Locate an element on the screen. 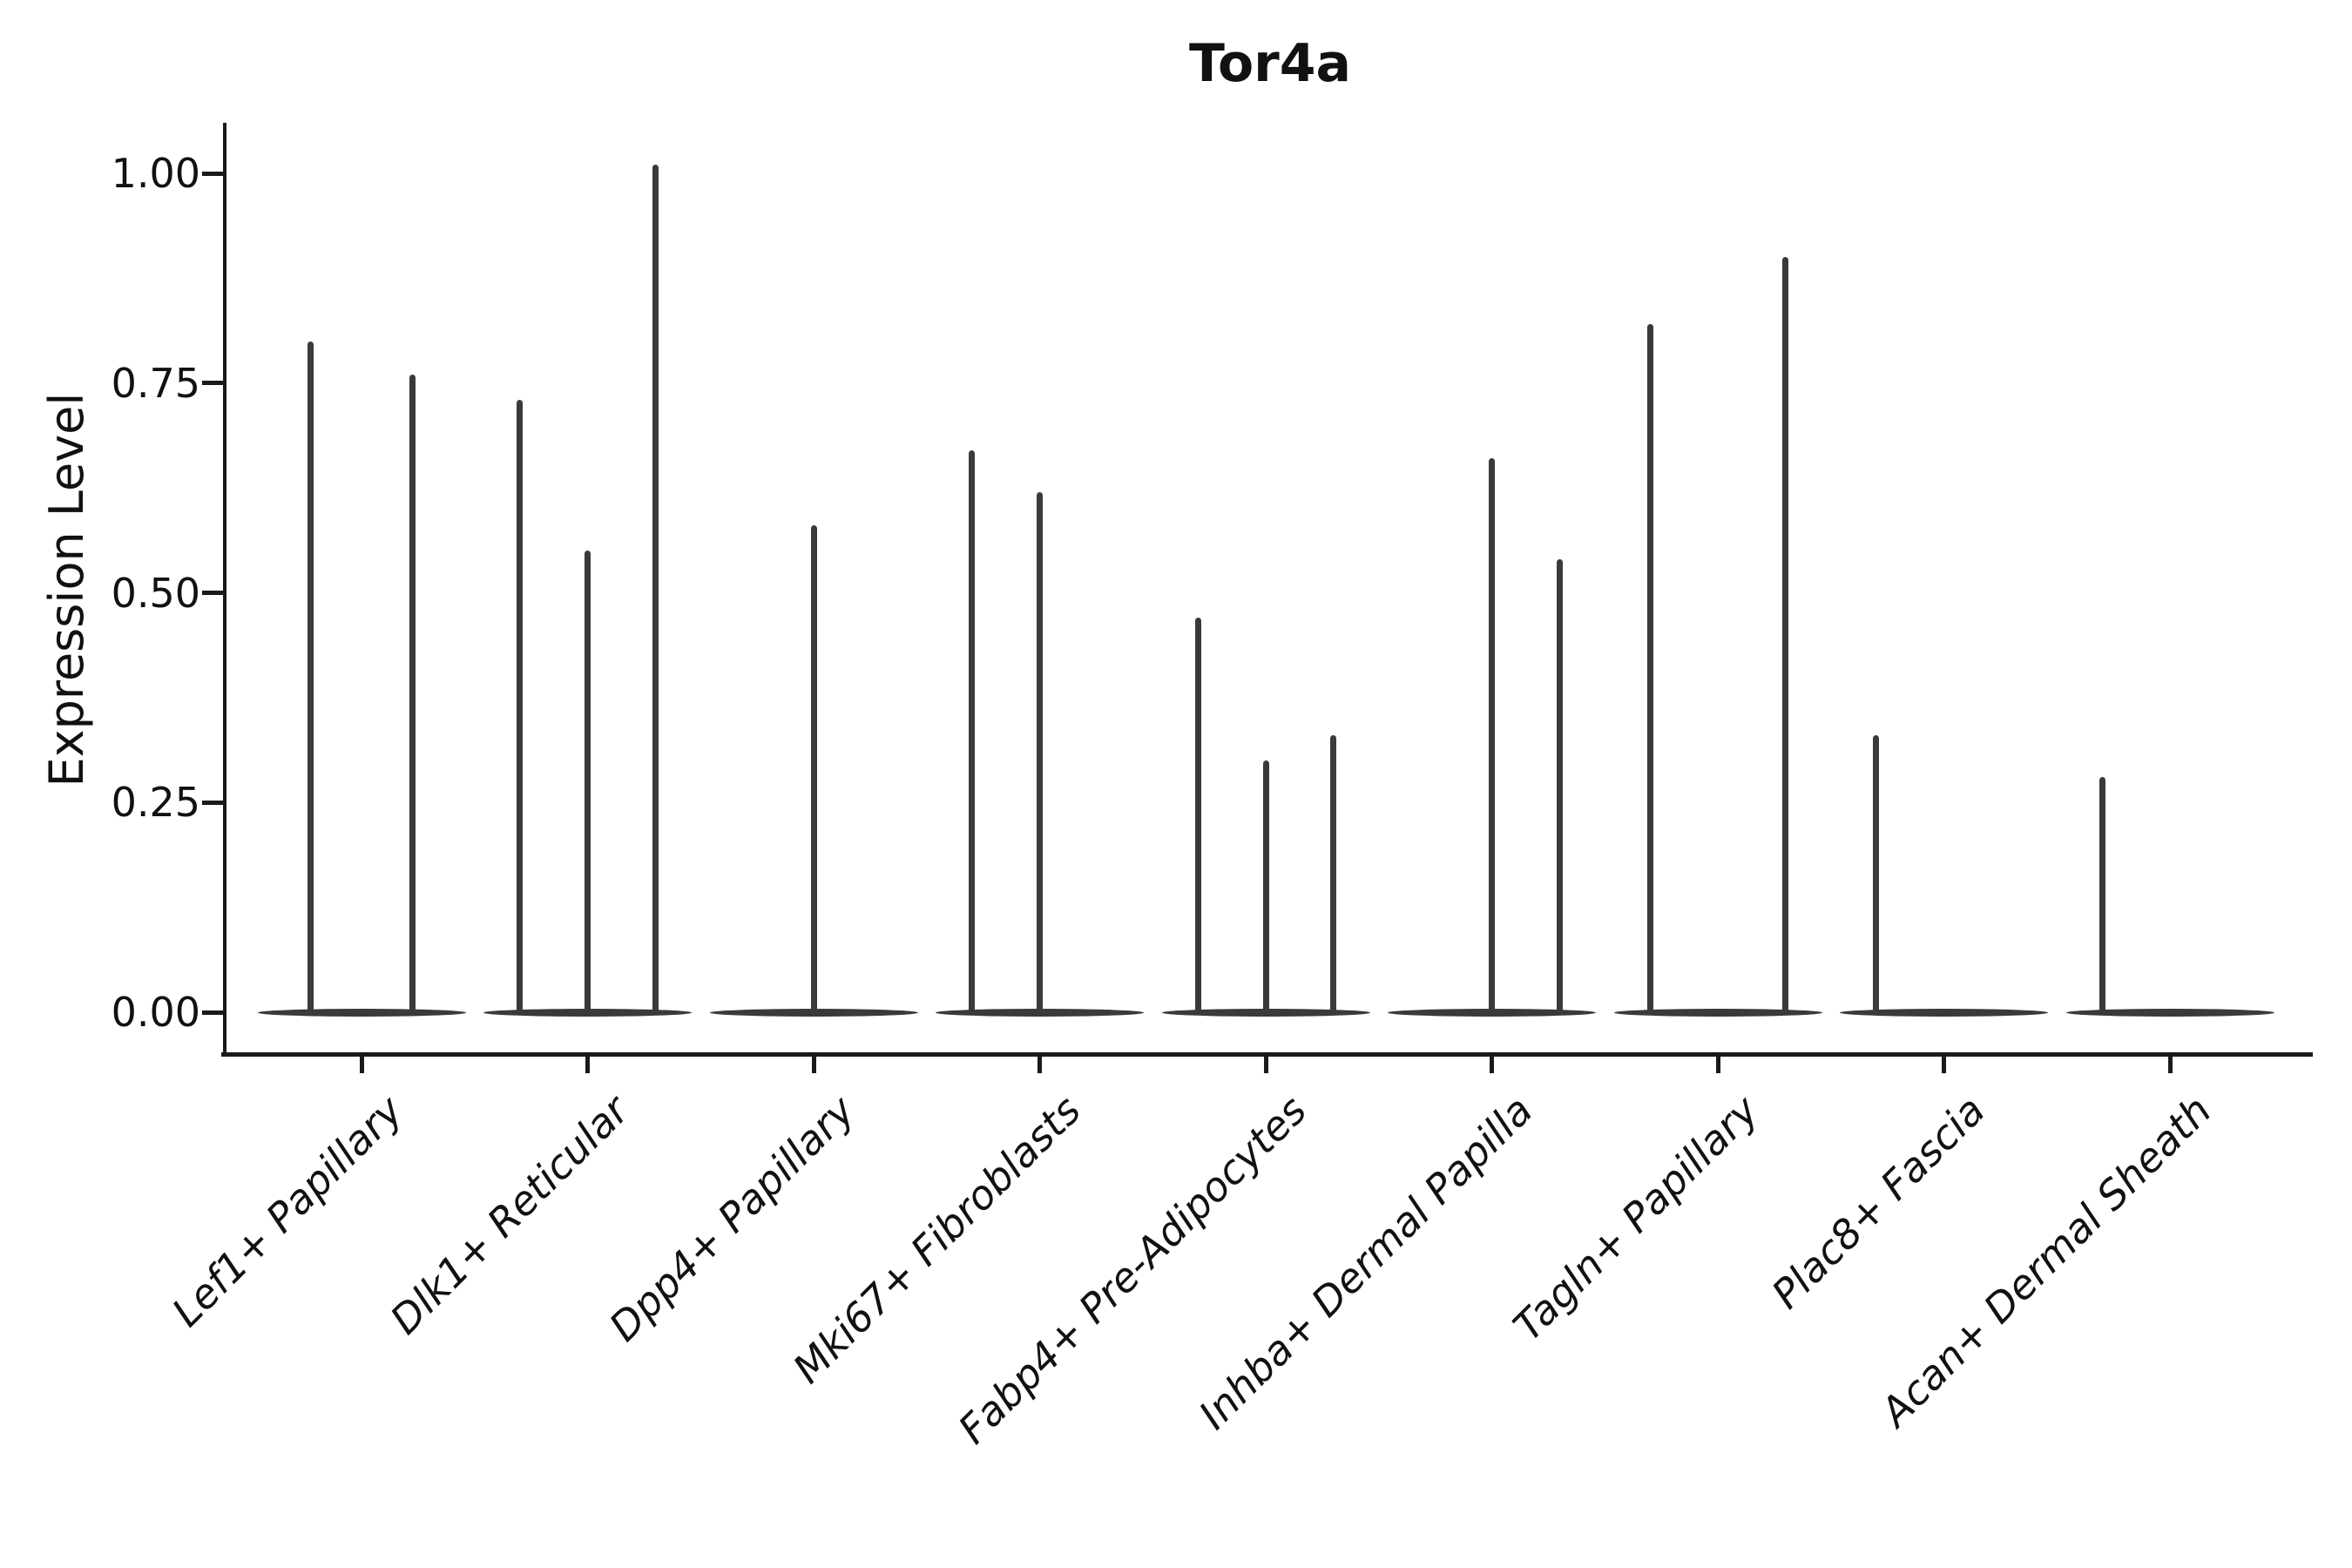  y-tick-label: 0.00 is located at coordinates (155, 1013).